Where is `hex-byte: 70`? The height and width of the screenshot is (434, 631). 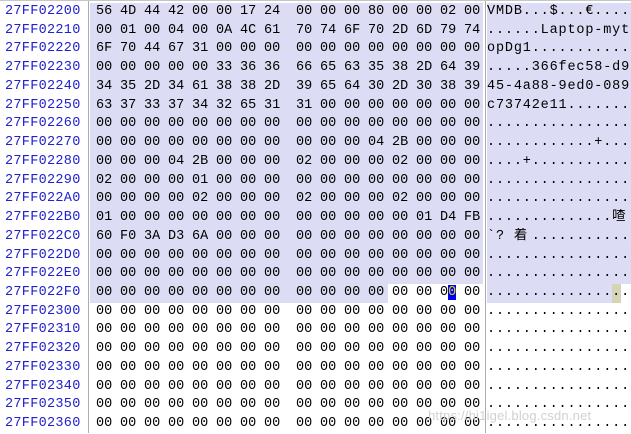 hex-byte: 70 is located at coordinates (128, 49).